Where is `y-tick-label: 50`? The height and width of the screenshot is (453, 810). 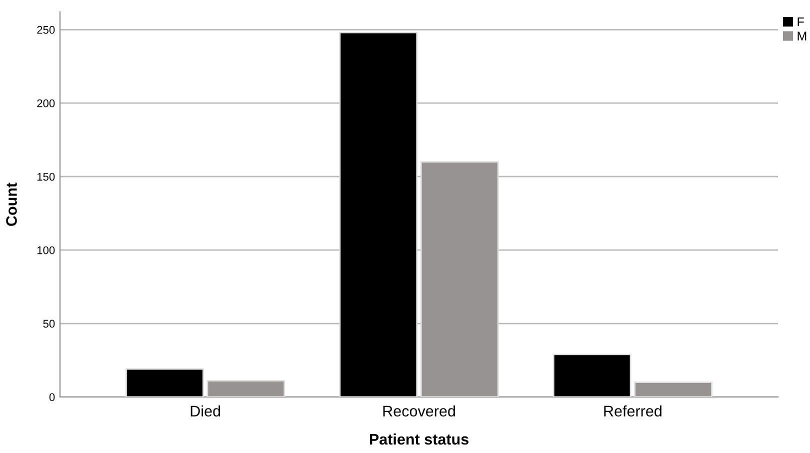 y-tick-label: 50 is located at coordinates (49, 324).